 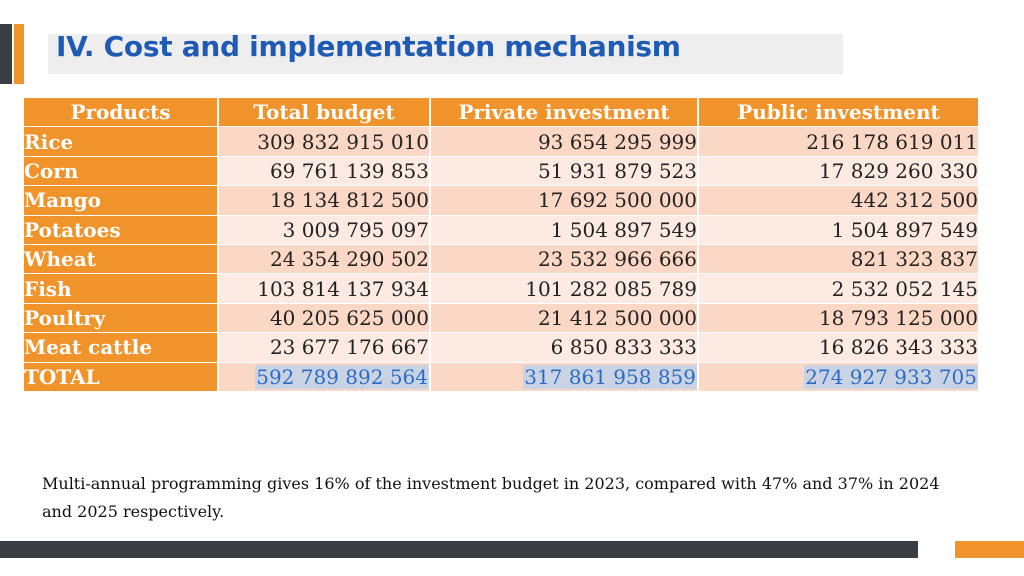 I want to click on total-label: TOTAL, so click(x=121, y=376).